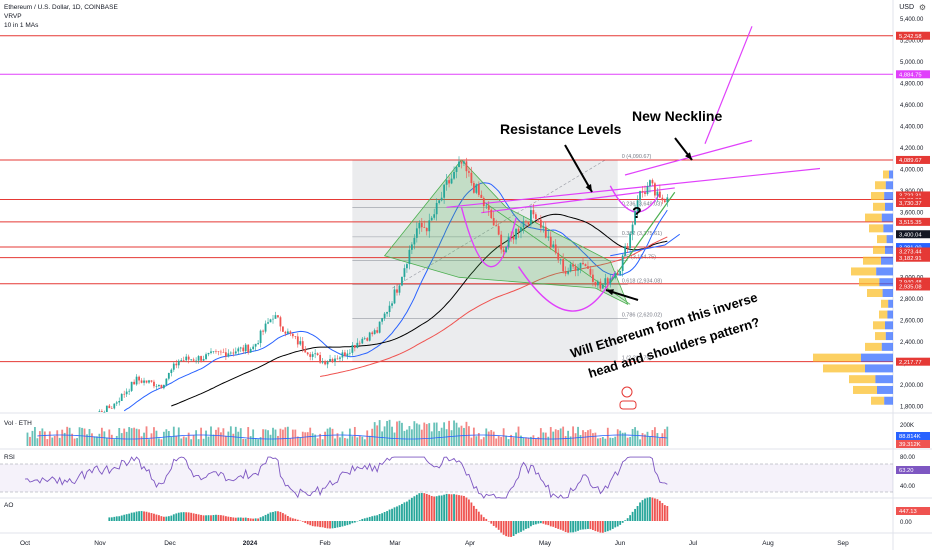  I want to click on indicator-vrvp: VRVP, so click(13, 16).